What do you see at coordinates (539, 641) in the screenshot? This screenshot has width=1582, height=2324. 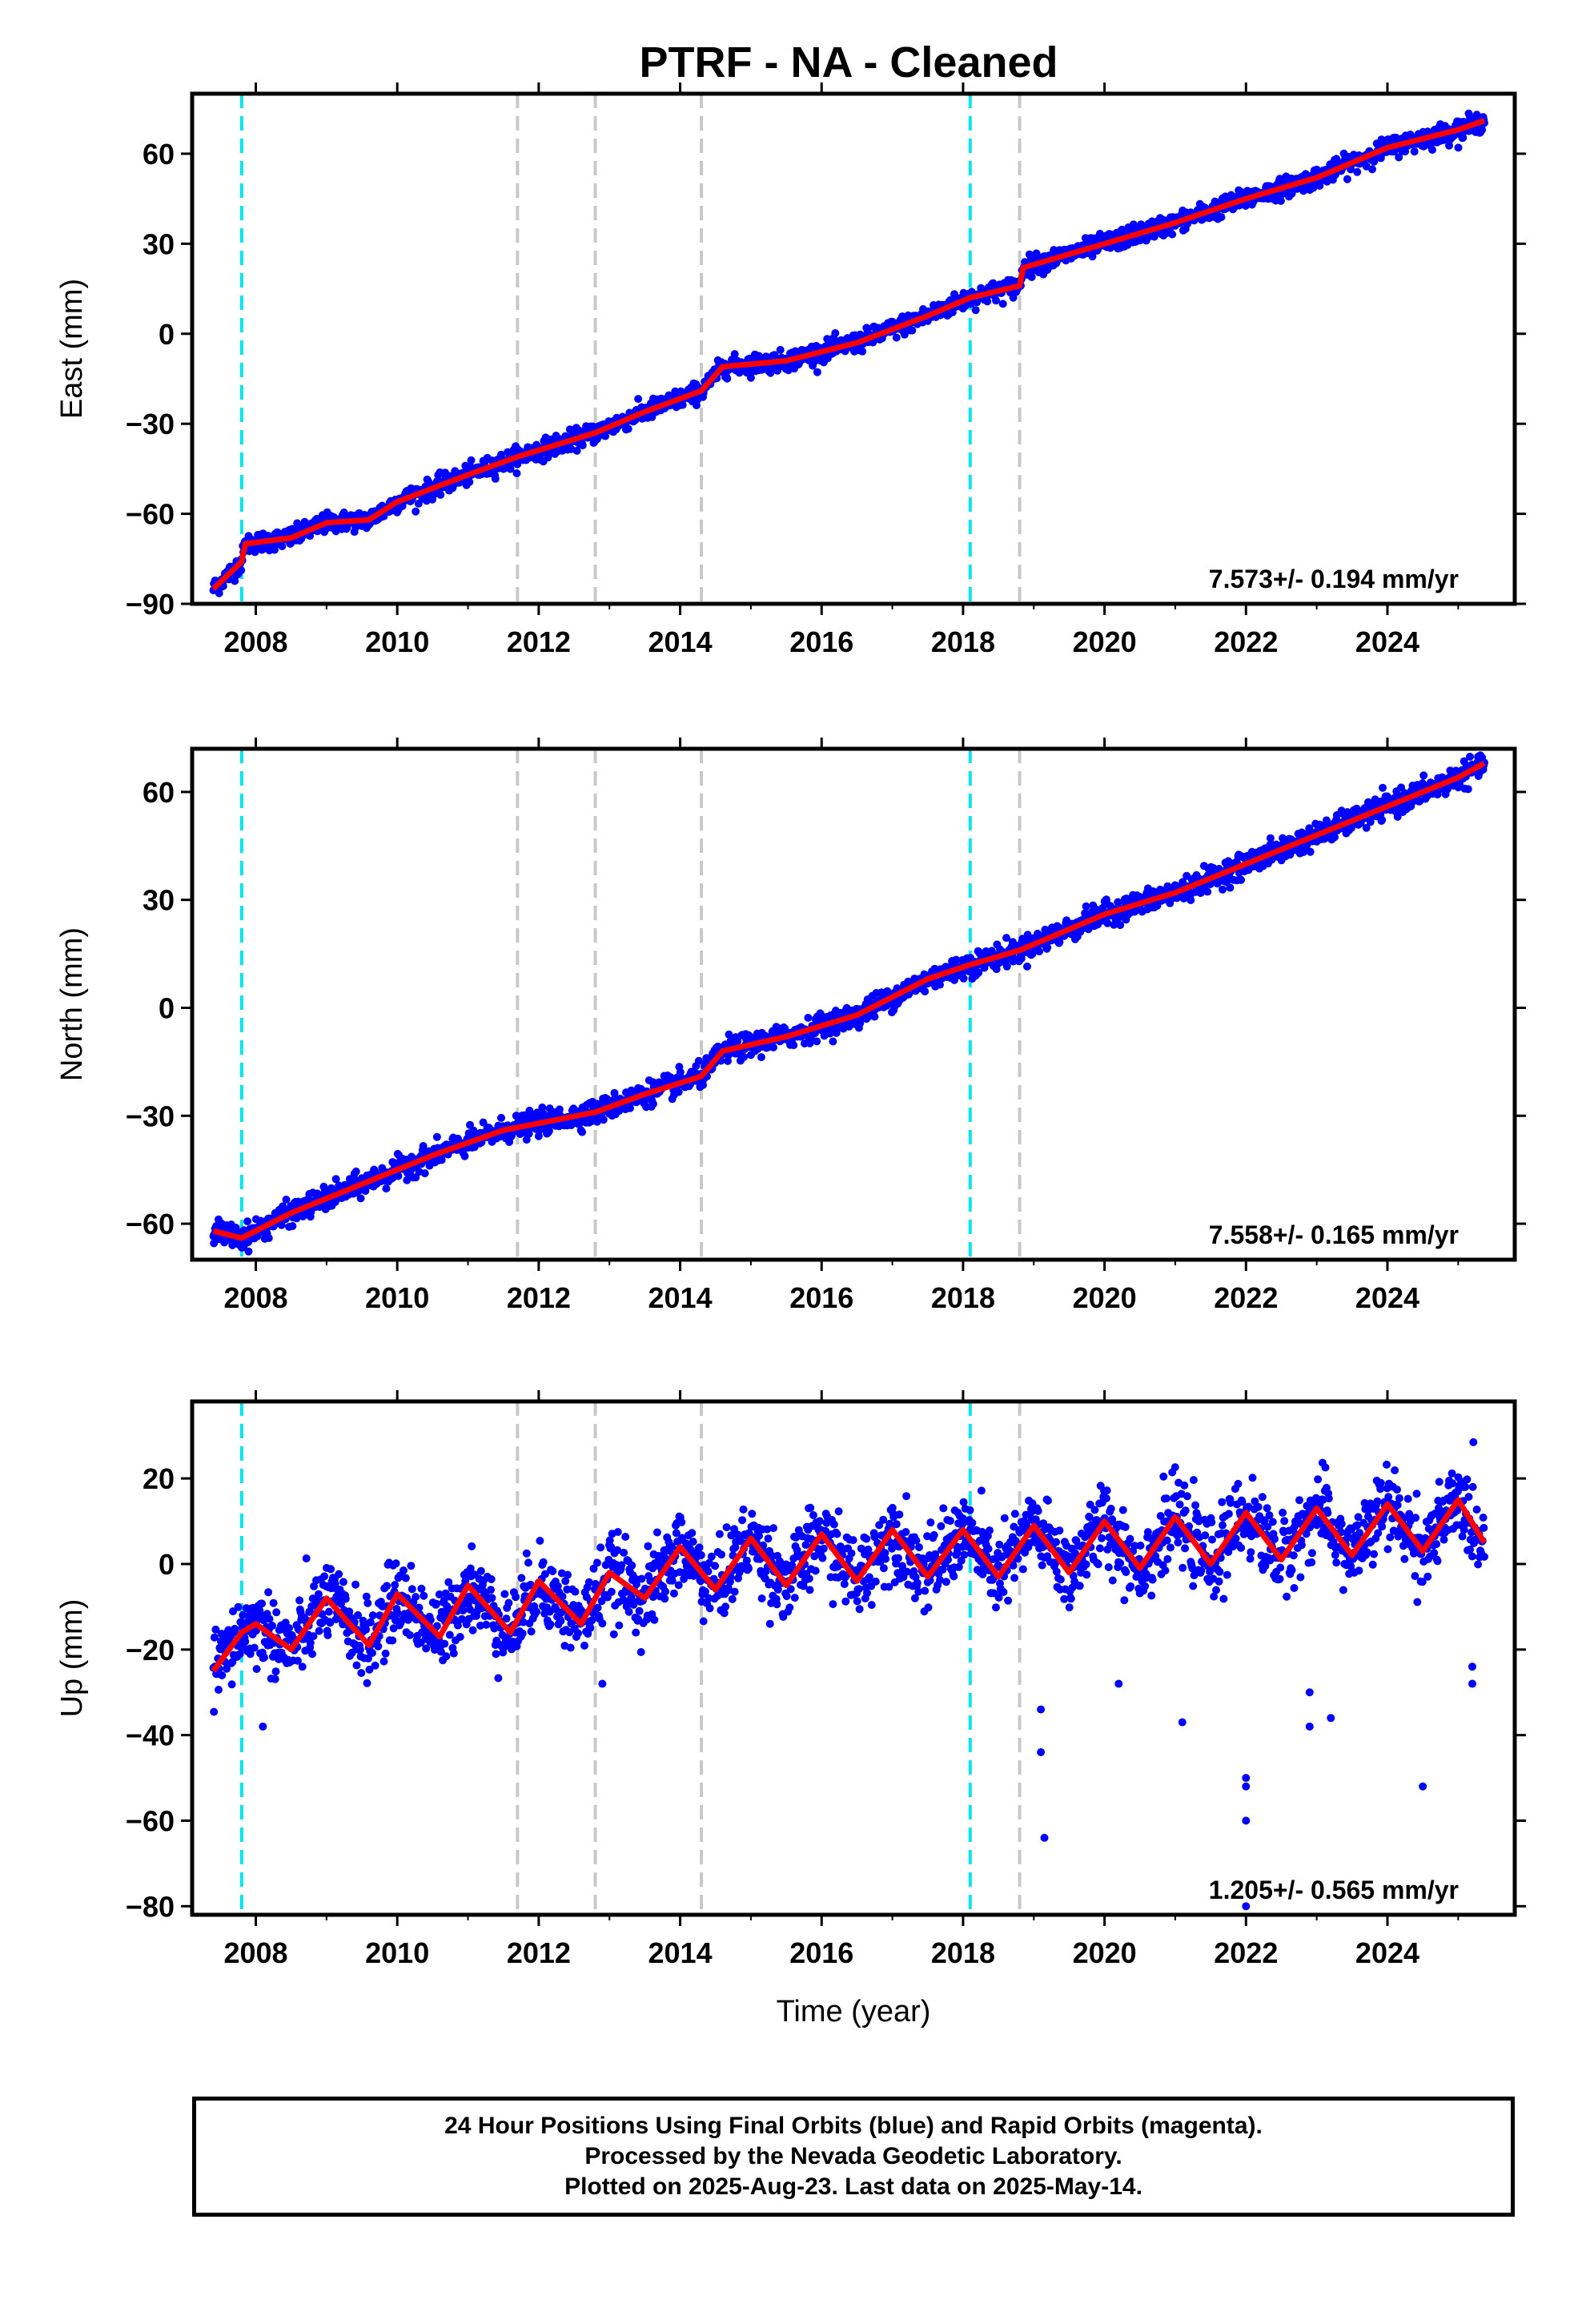 I see `x-tick-label: 2012` at bounding box center [539, 641].